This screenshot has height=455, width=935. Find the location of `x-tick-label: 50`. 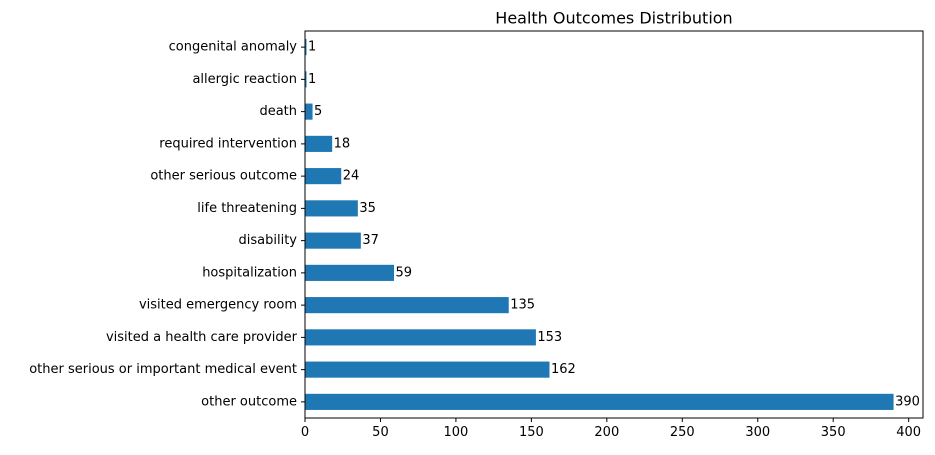

x-tick-label: 50 is located at coordinates (380, 432).